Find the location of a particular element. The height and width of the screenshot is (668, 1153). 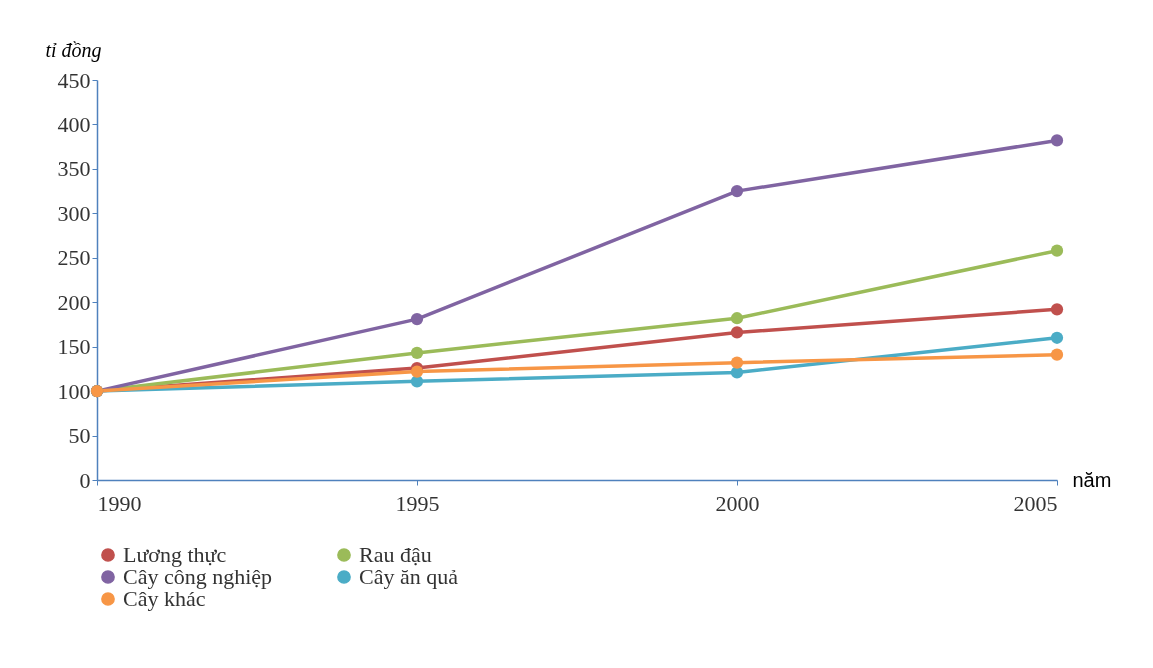

y-tick-label: 450 is located at coordinates (74, 80).